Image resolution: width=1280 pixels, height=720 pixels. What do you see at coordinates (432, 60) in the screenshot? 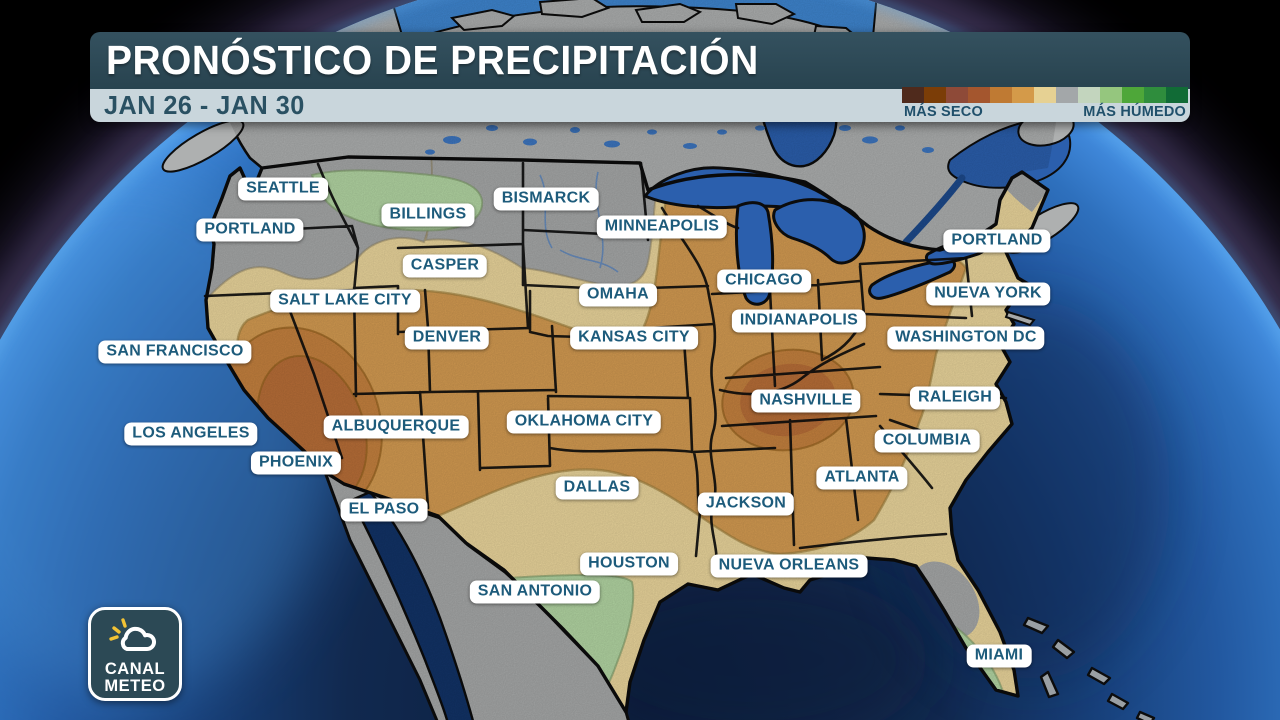
I see `page-title: PRONÓSTICO DE PRECIPITACIÓN` at bounding box center [432, 60].